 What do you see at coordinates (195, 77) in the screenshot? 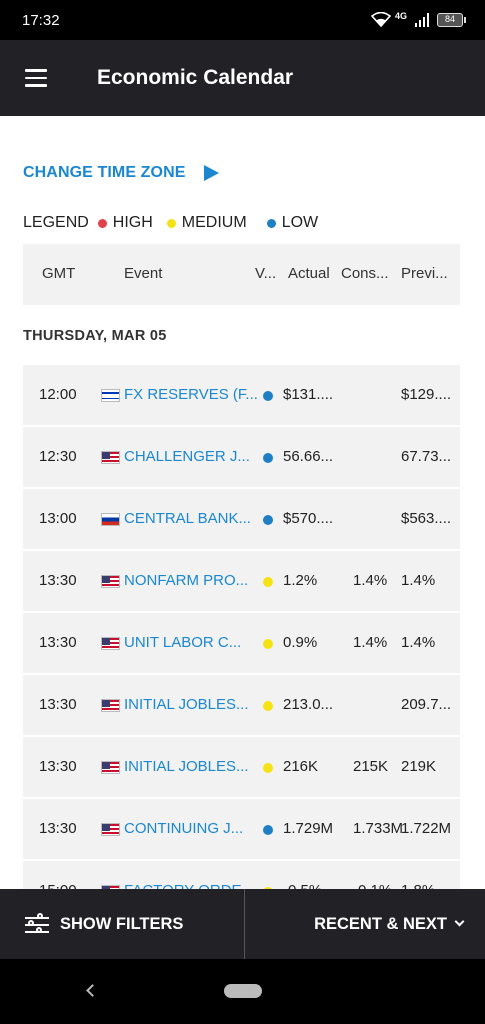
I see `page-title: Economic Calendar` at bounding box center [195, 77].